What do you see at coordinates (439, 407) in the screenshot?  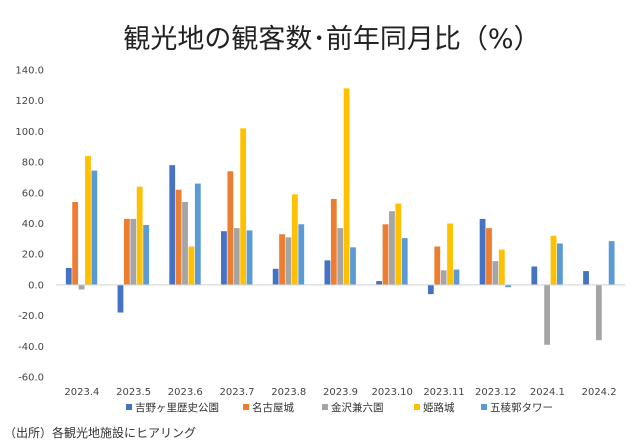 I see `legend-label: 姫路城` at bounding box center [439, 407].